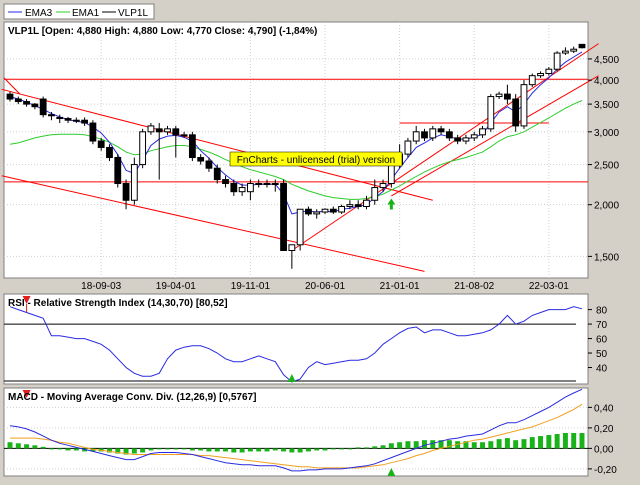 The height and width of the screenshot is (485, 640). I want to click on price-x-tick-label: 21-01-01, so click(400, 286).